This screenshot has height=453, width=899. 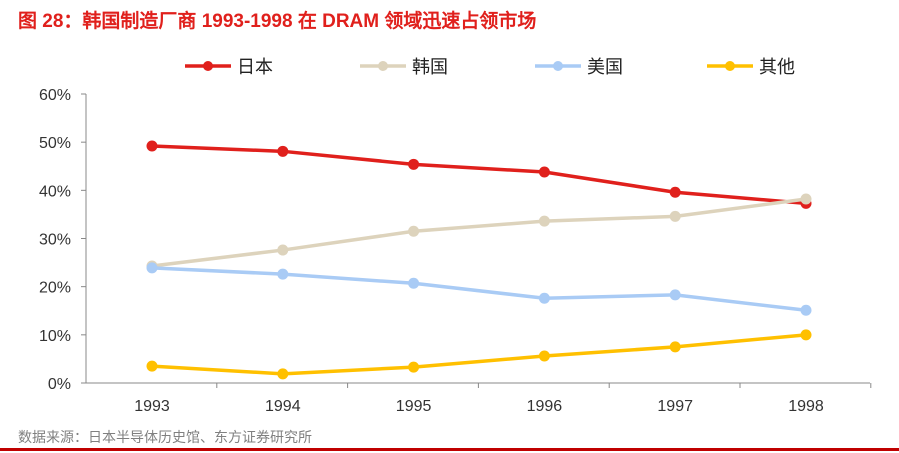 What do you see at coordinates (55, 191) in the screenshot?
I see `y-tick-label: 40%` at bounding box center [55, 191].